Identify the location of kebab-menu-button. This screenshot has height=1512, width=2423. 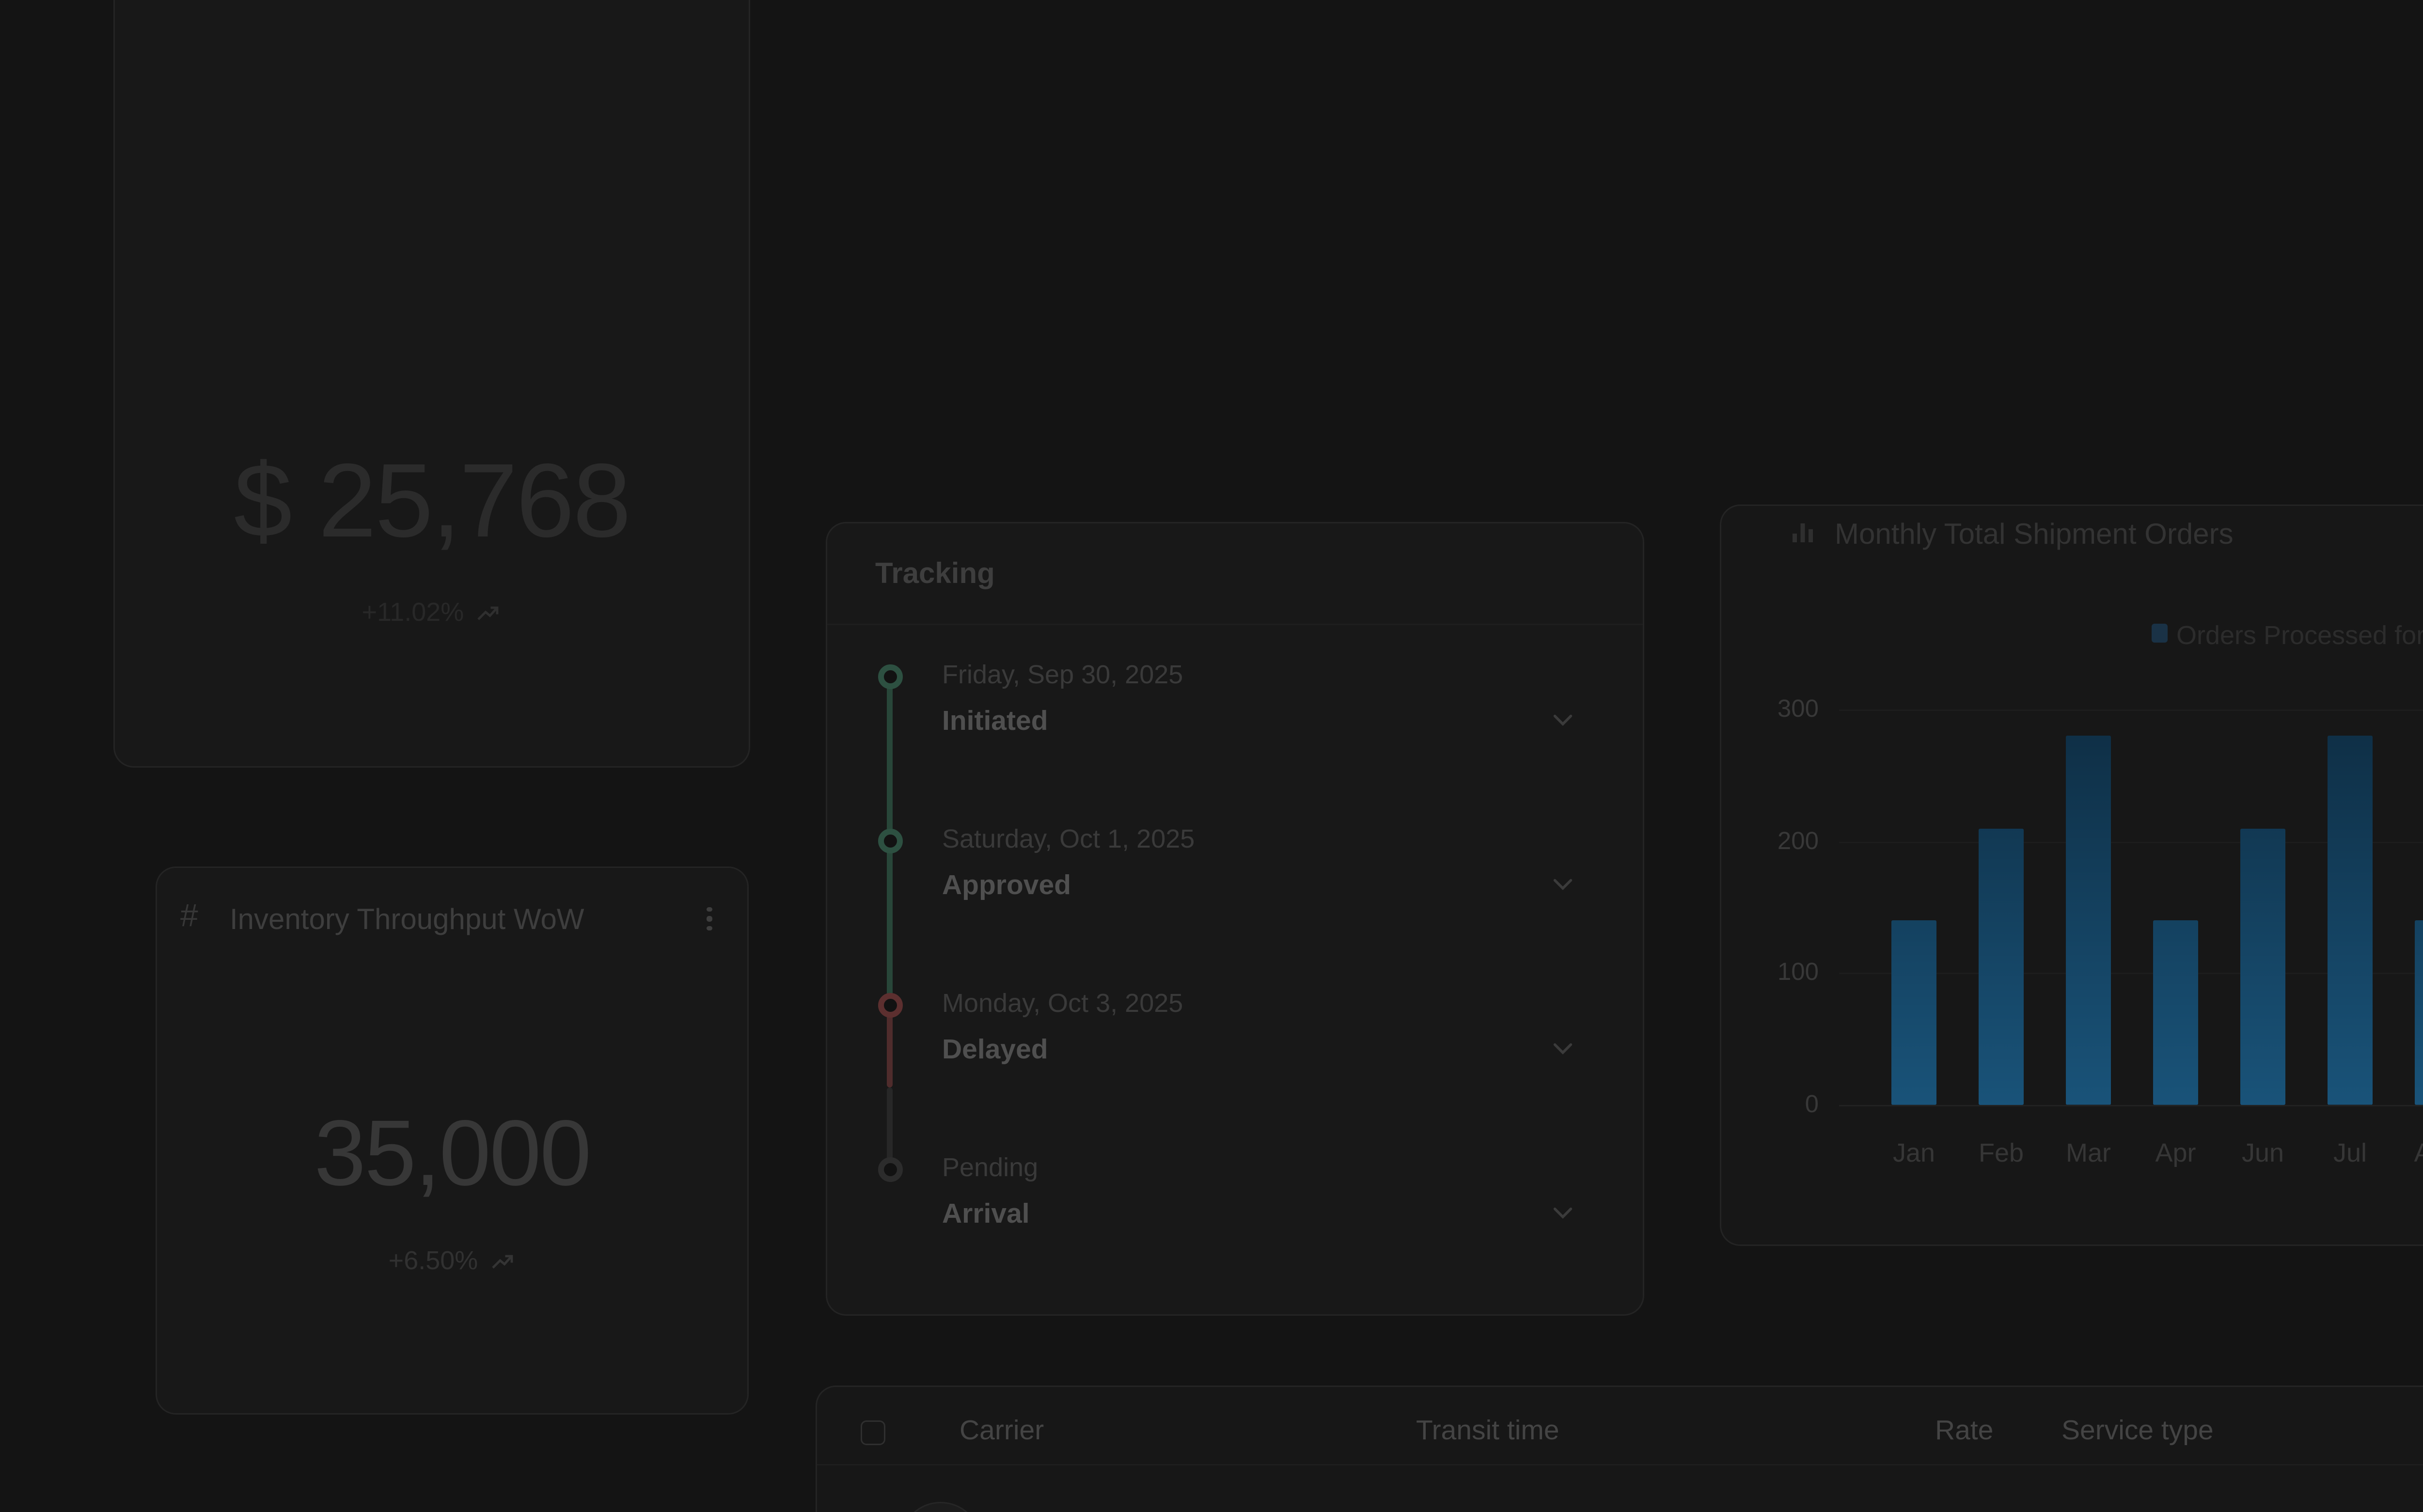
(709, 919).